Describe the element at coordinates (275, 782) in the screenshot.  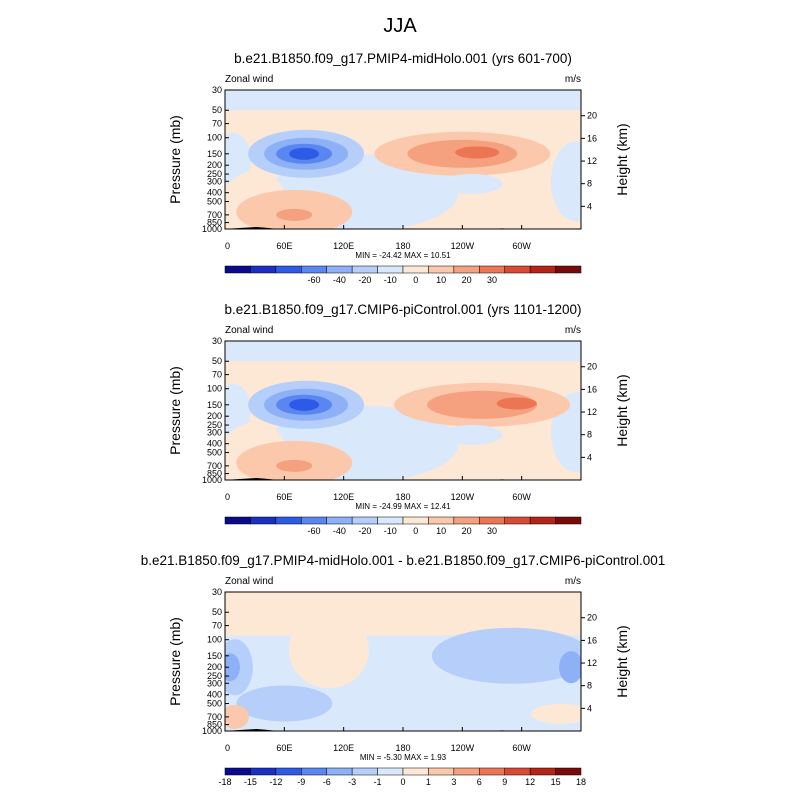
I see `colorbar-tick-label: -12` at that location.